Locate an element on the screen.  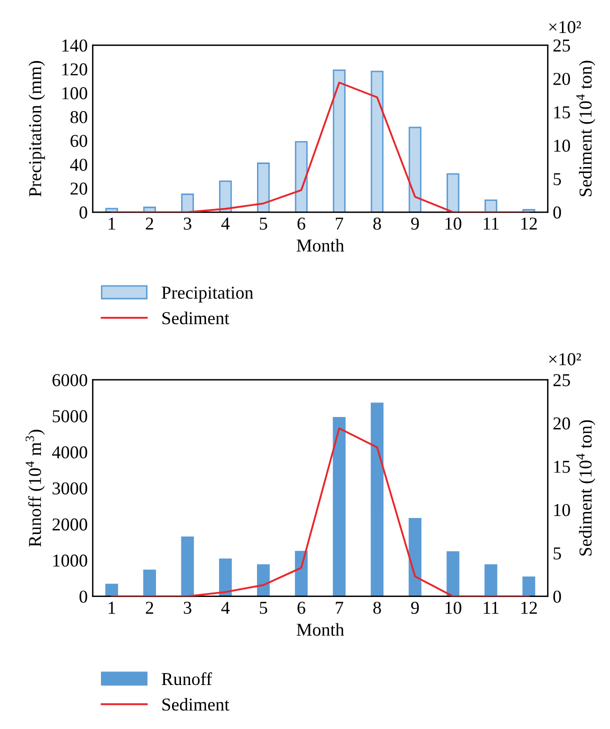
y-tick-label: 4000 is located at coordinates (70, 452).